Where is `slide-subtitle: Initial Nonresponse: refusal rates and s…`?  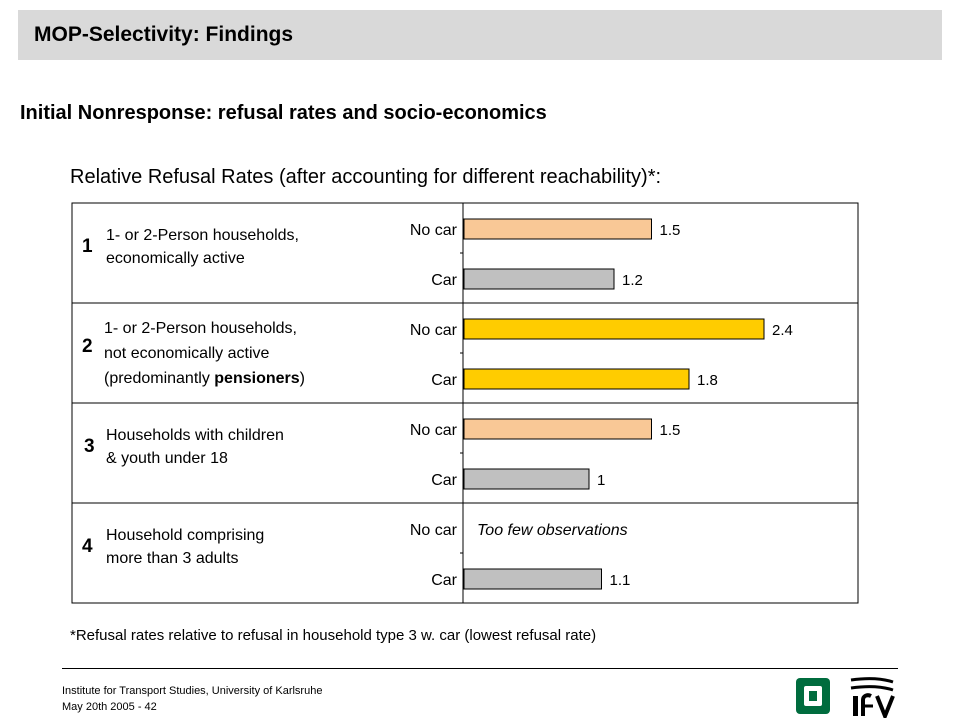
slide-subtitle: Initial Nonresponse: refusal rates and s… is located at coordinates (283, 113).